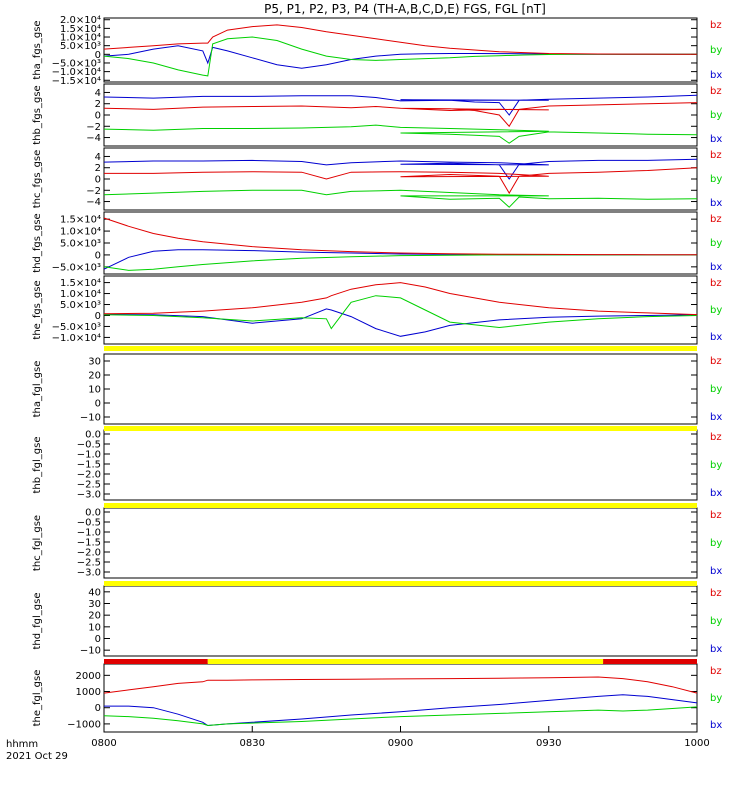 This screenshot has width=750, height=800. What do you see at coordinates (37, 756) in the screenshot?
I see `date-label: 2021 Oct 29` at bounding box center [37, 756].